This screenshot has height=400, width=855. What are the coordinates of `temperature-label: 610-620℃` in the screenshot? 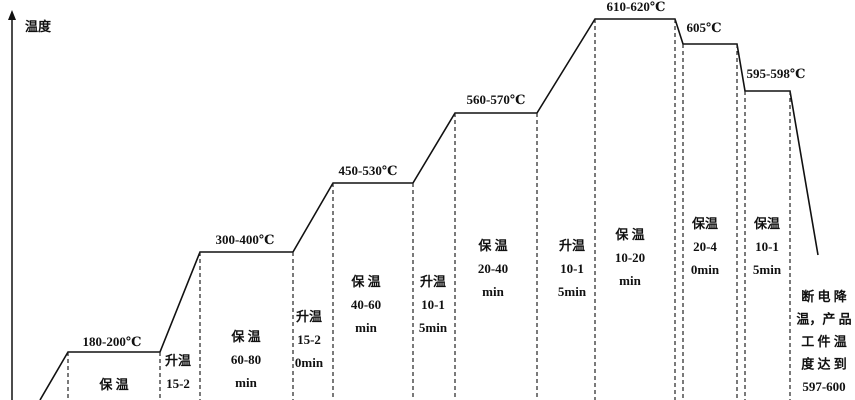 It's located at (636, 7).